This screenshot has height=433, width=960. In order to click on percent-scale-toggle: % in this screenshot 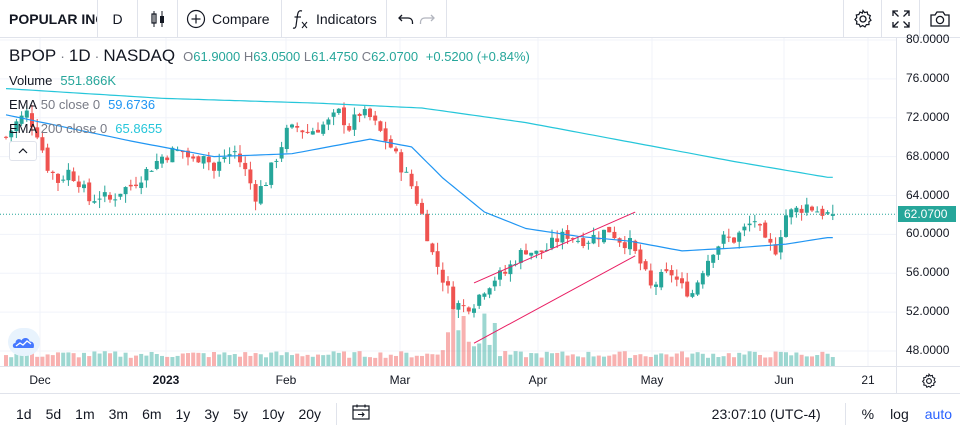, I will do `click(868, 413)`.